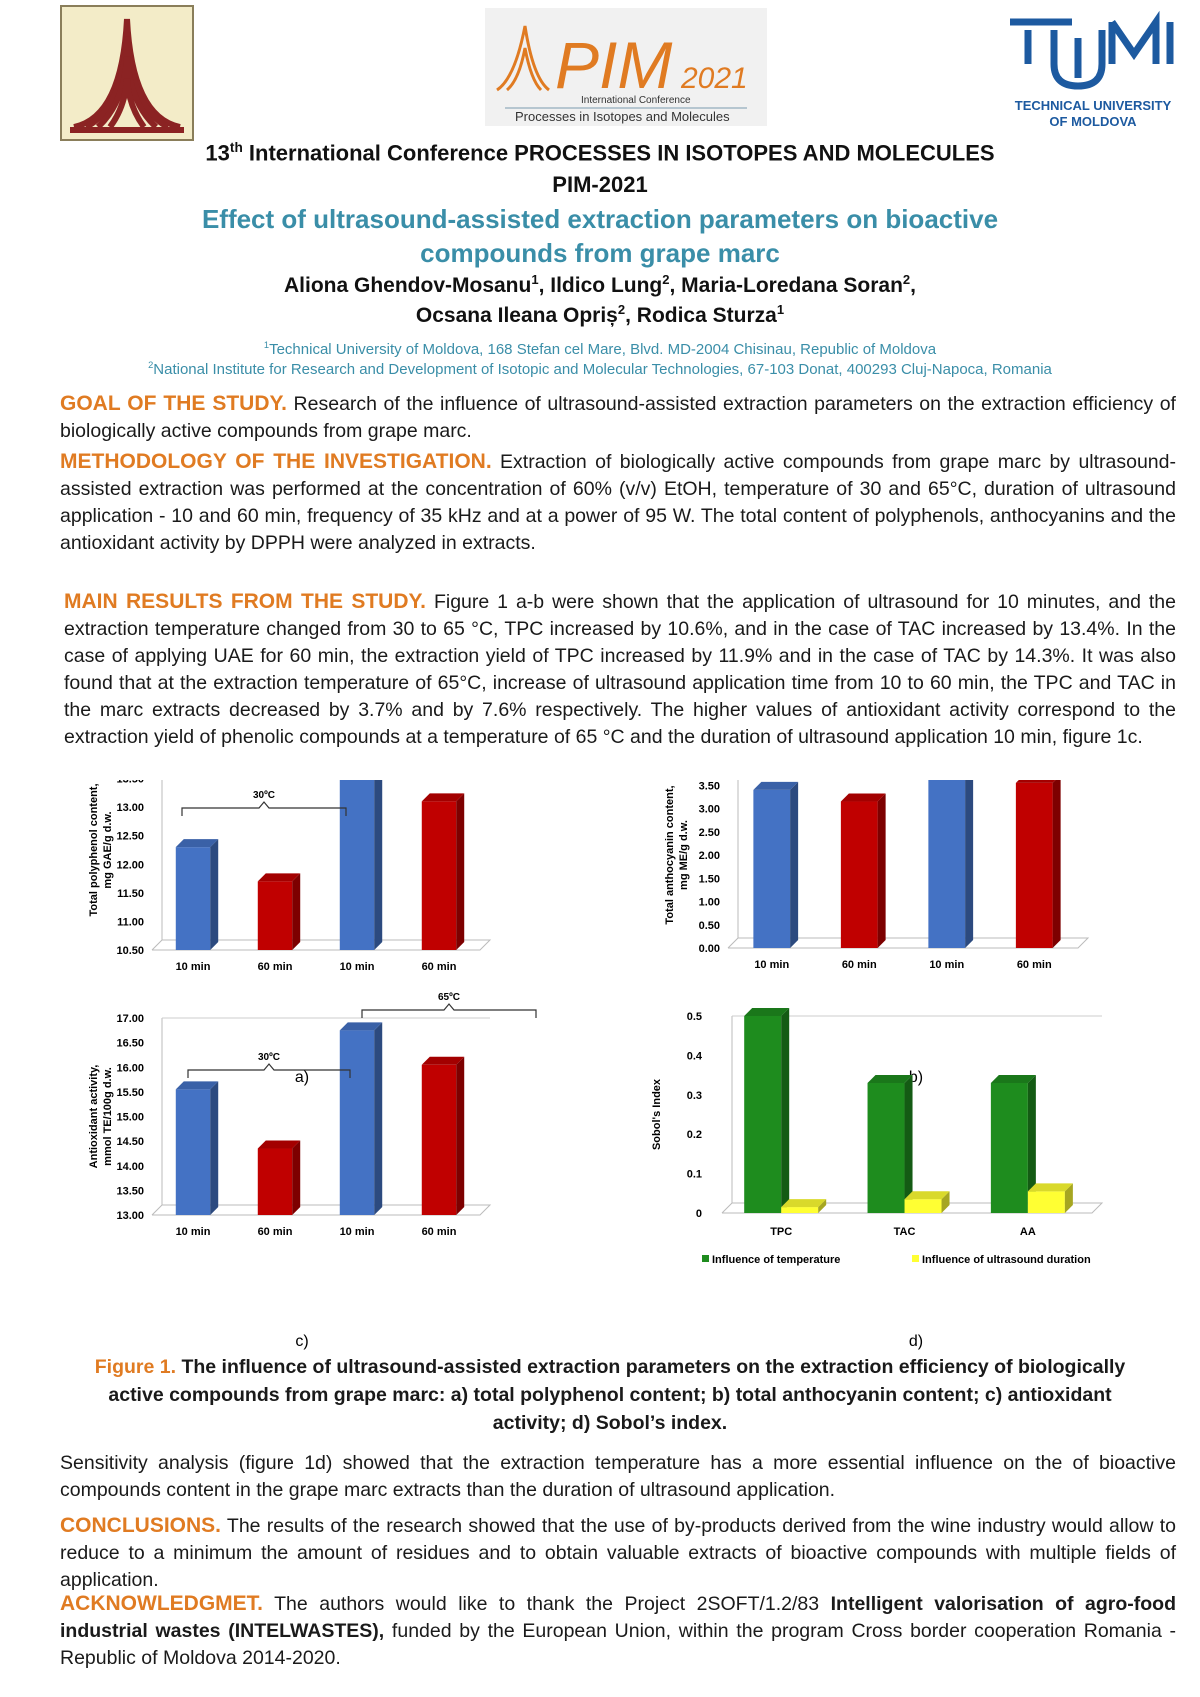  I want to click on legend-swatch, so click(915, 1258).